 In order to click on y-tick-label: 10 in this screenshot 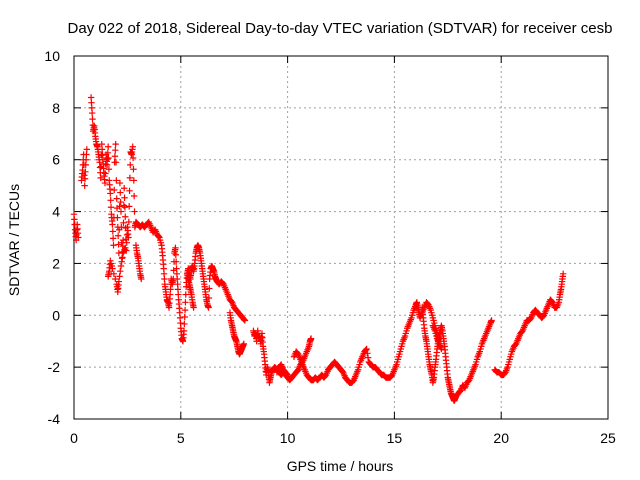, I will do `click(52, 56)`.